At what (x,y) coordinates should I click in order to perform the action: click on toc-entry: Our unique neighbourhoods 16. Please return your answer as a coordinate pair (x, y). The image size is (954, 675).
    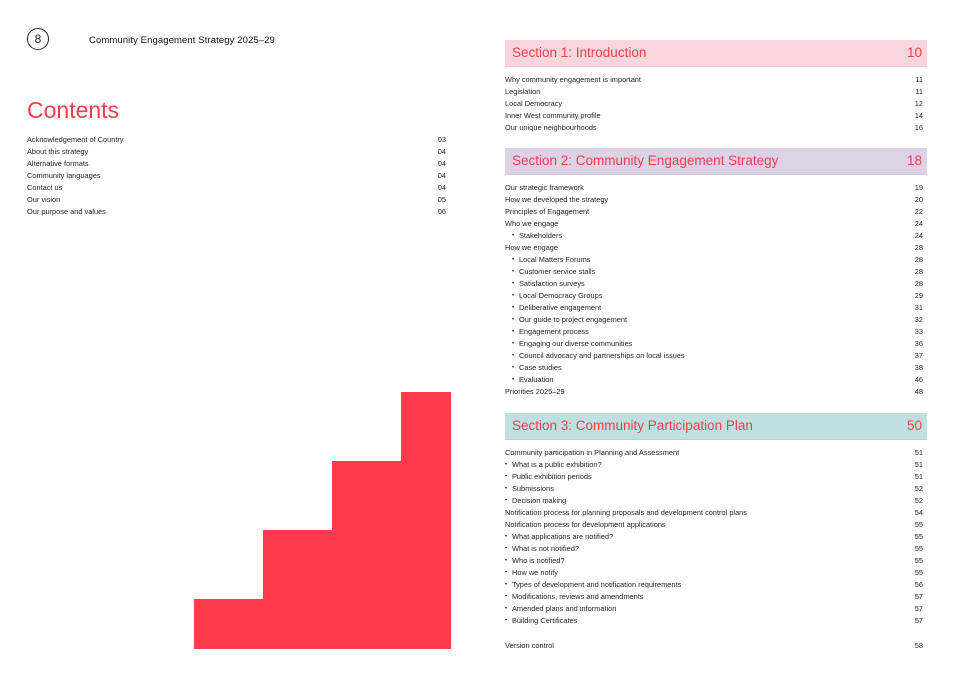
    Looking at the image, I should click on (714, 128).